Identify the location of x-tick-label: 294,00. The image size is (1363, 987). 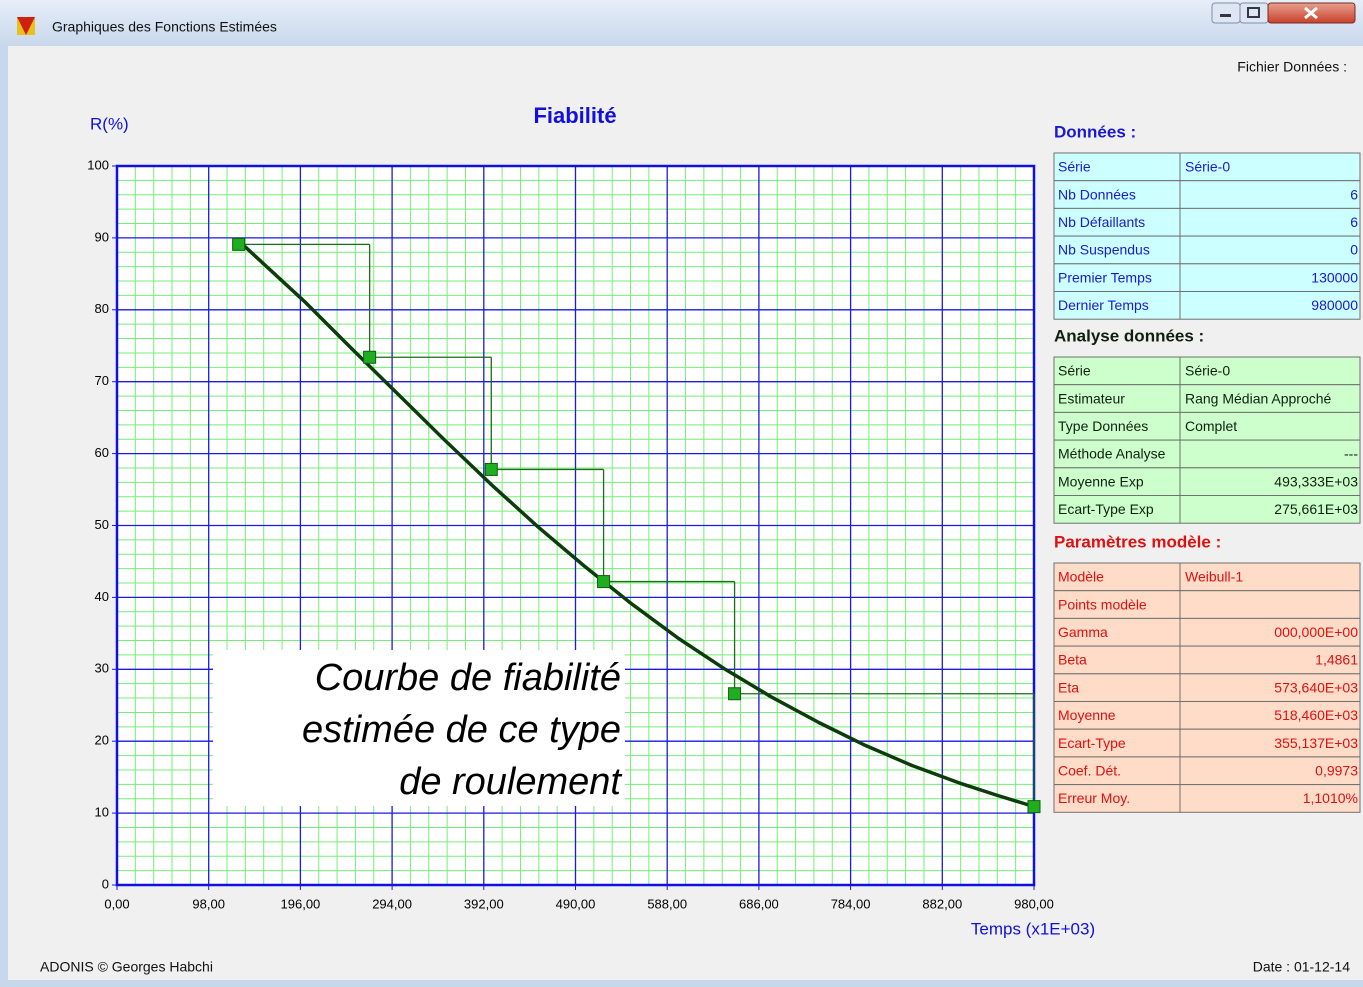
(392, 903).